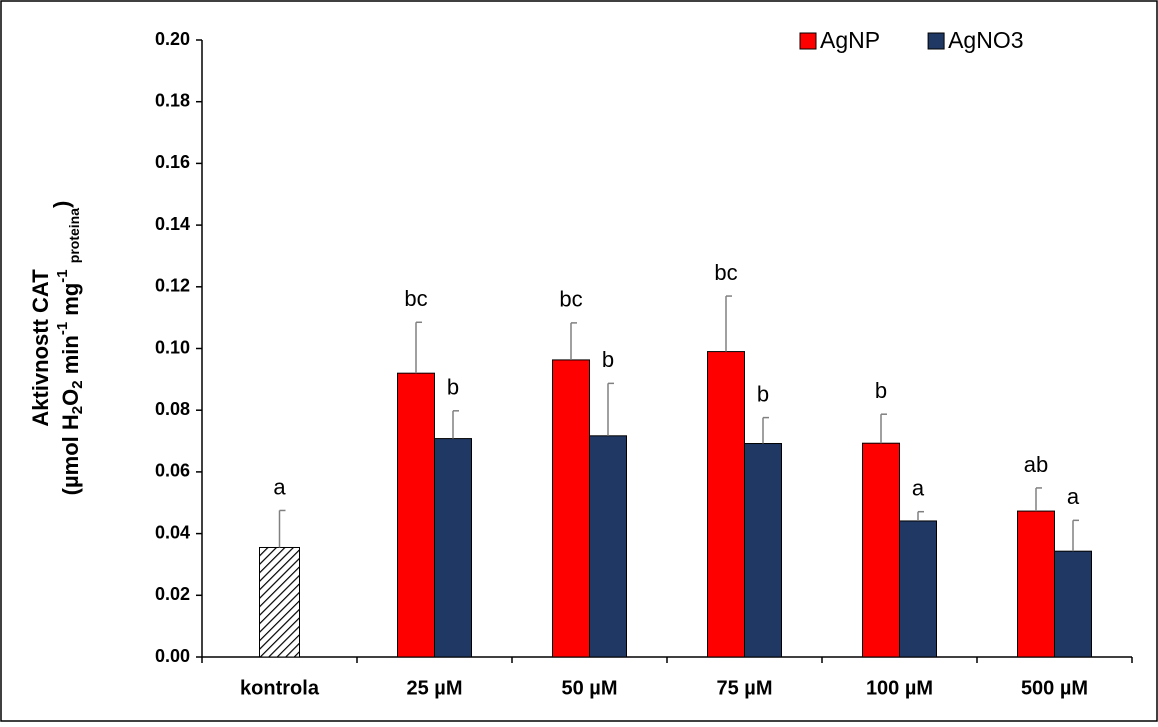  I want to click on y-tick-label: 0.06, so click(172, 471).